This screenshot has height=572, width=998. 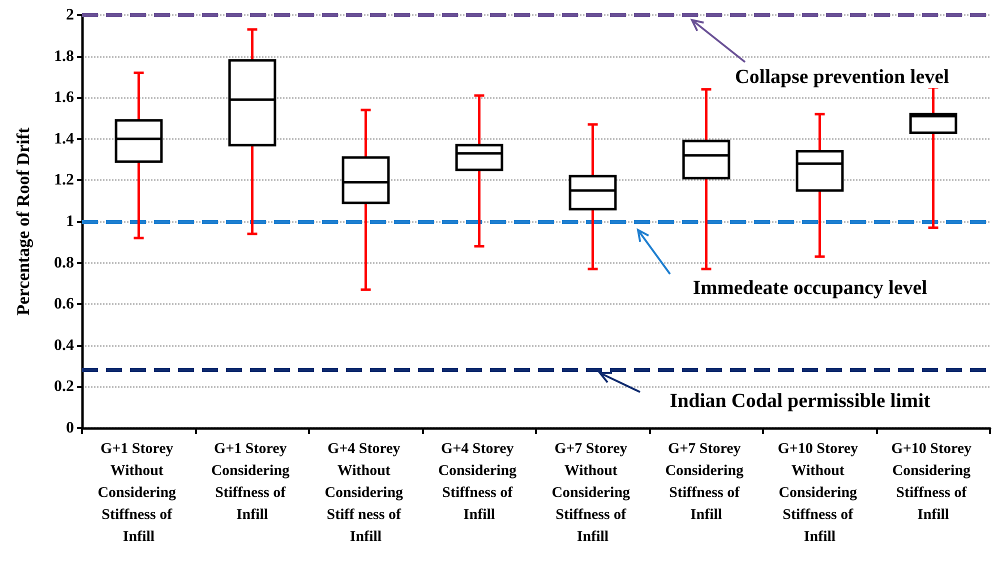 I want to click on y-tick-label: 1.6, so click(x=64, y=97).